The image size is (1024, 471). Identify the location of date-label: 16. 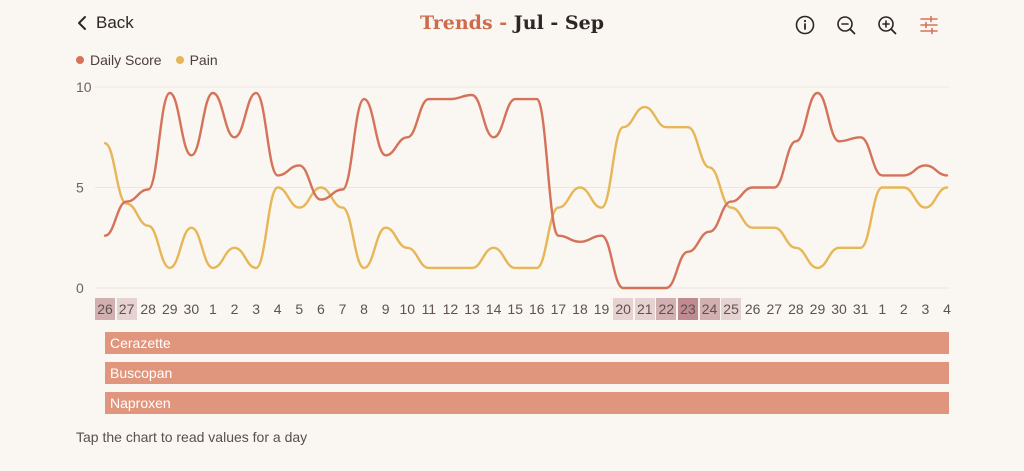
(536, 309).